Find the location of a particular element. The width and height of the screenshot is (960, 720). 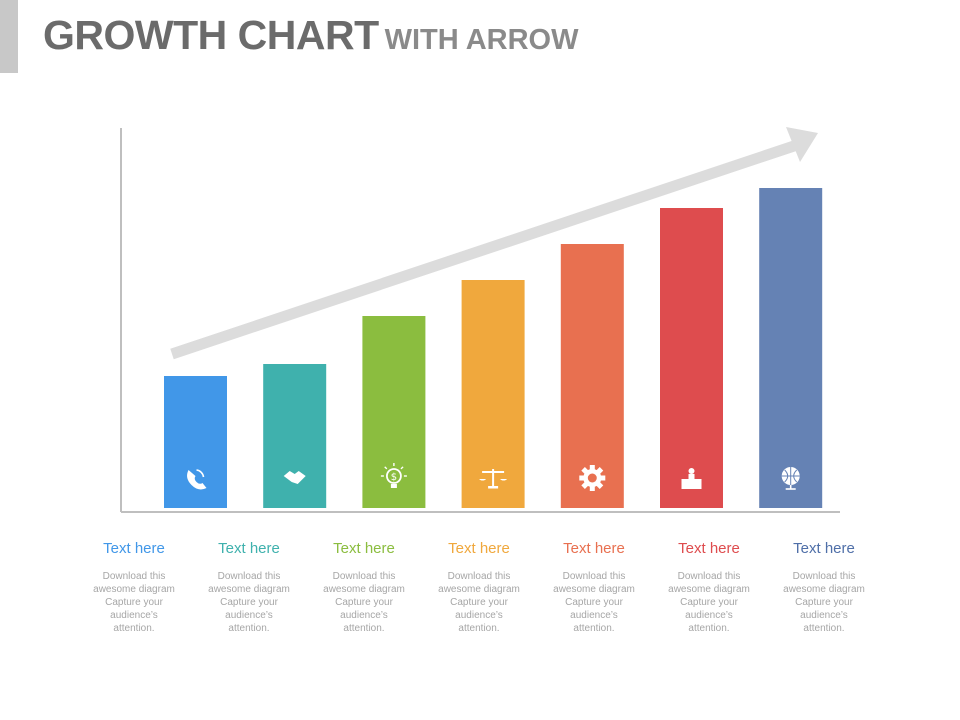

bulb-shape is located at coordinates (393, 476).